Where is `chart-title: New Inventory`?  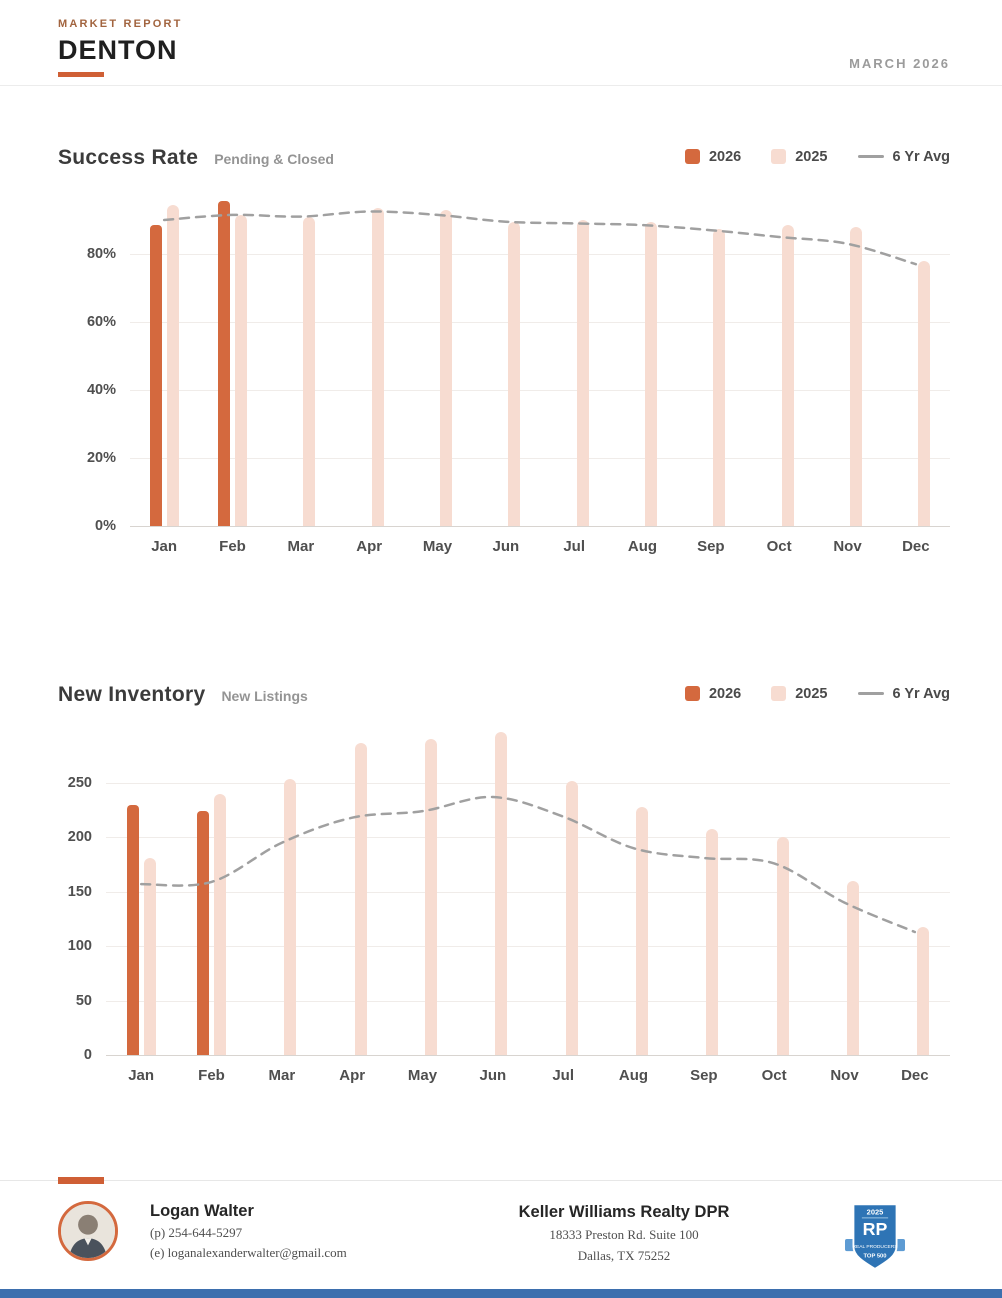
chart-title: New Inventory is located at coordinates (132, 694).